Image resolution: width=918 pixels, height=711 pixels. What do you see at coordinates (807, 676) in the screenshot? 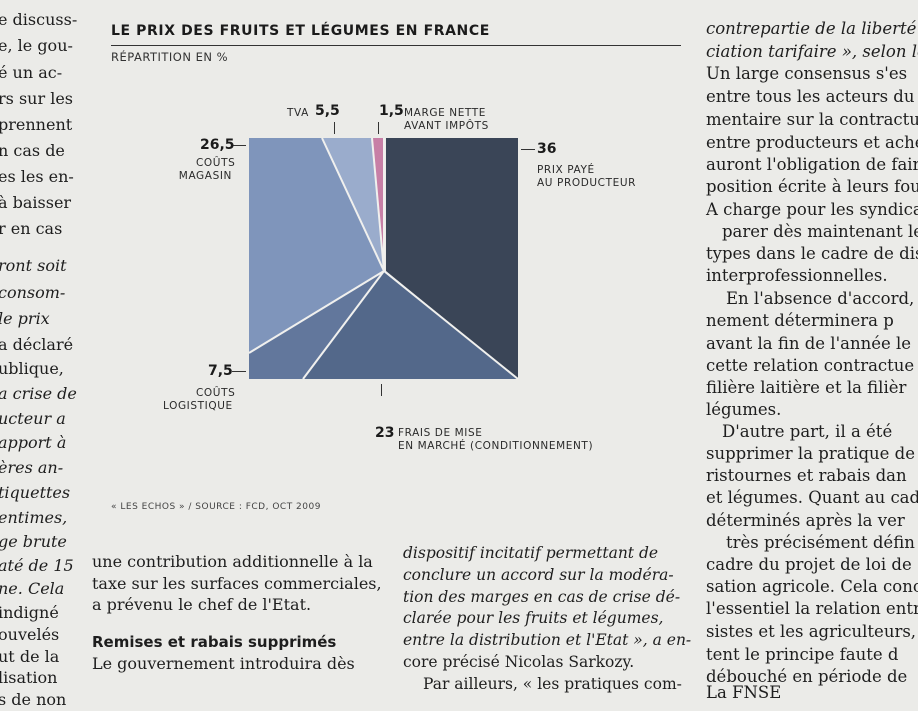
I see `text-line: débouché en période de` at bounding box center [807, 676].